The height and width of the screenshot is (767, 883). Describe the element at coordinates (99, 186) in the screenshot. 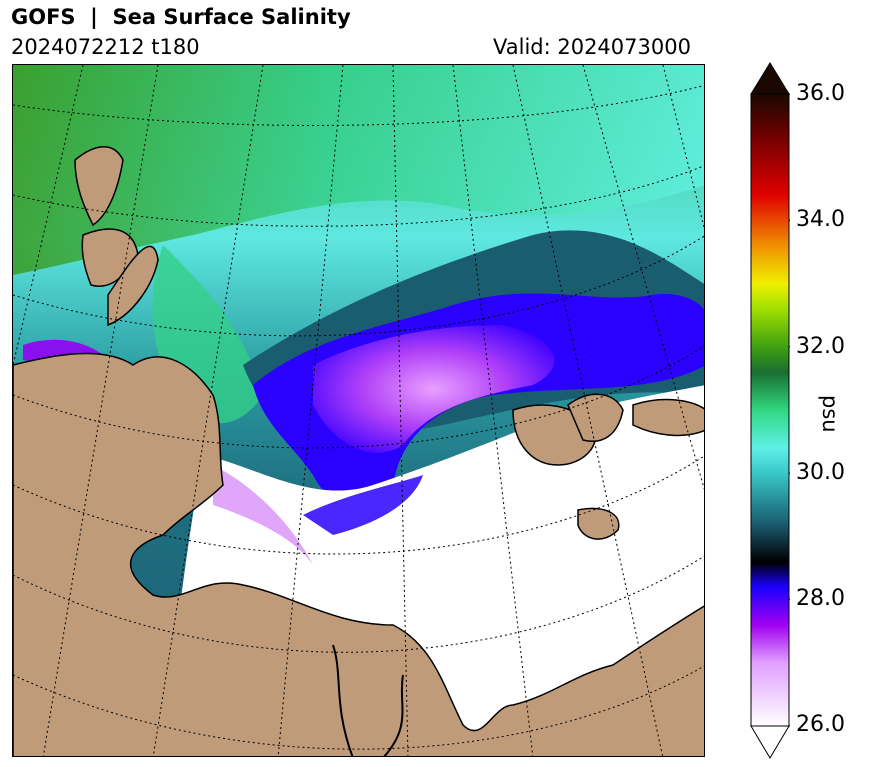

I see `island-north` at that location.